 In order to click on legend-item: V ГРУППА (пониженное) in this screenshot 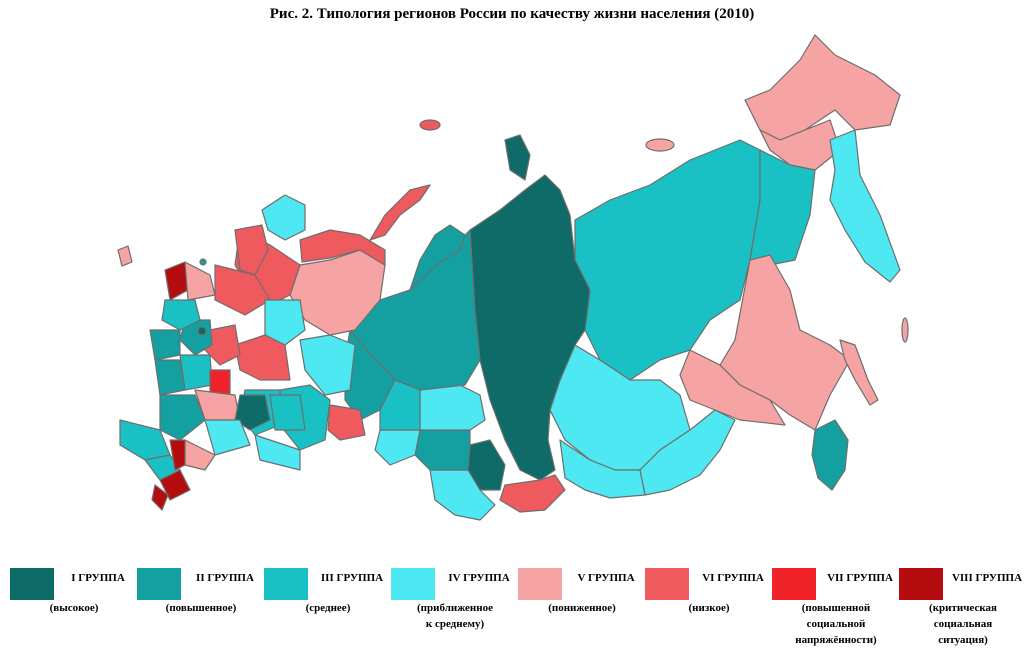, I will do `click(582, 605)`.